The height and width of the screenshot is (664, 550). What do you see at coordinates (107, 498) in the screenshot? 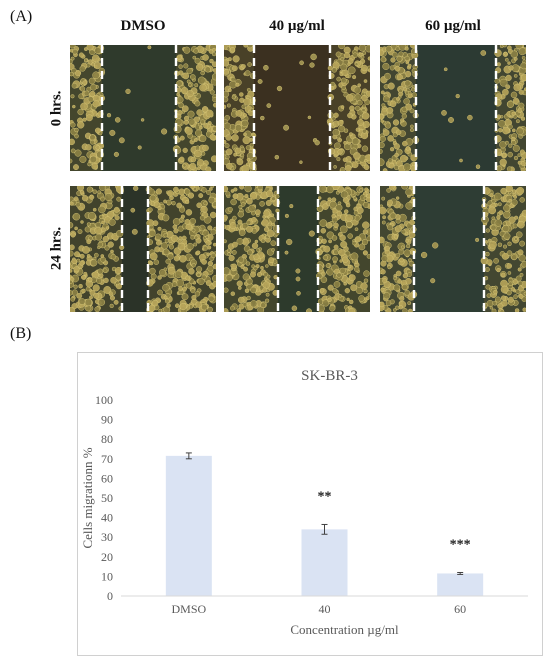
I see `y-tick-label: 50` at bounding box center [107, 498].